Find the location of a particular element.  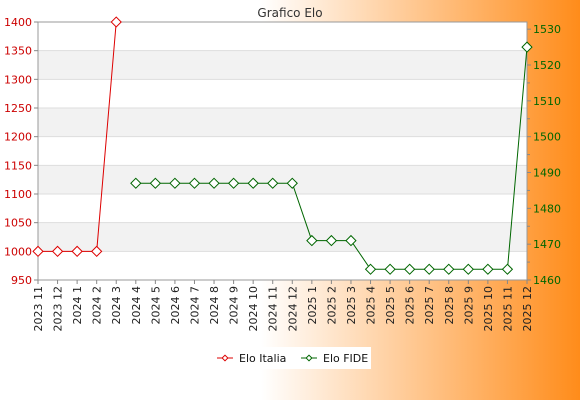

x-tick-label: 2023 11 is located at coordinates (38, 309).